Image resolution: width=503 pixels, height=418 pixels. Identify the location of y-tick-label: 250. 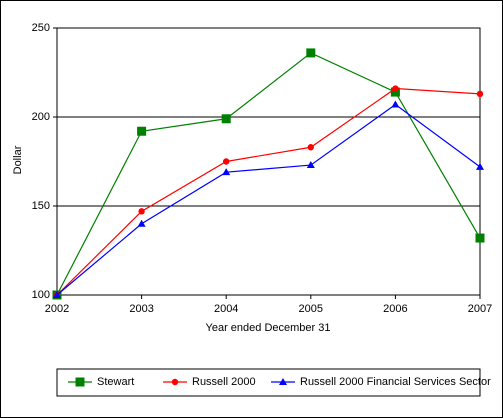
(41, 28).